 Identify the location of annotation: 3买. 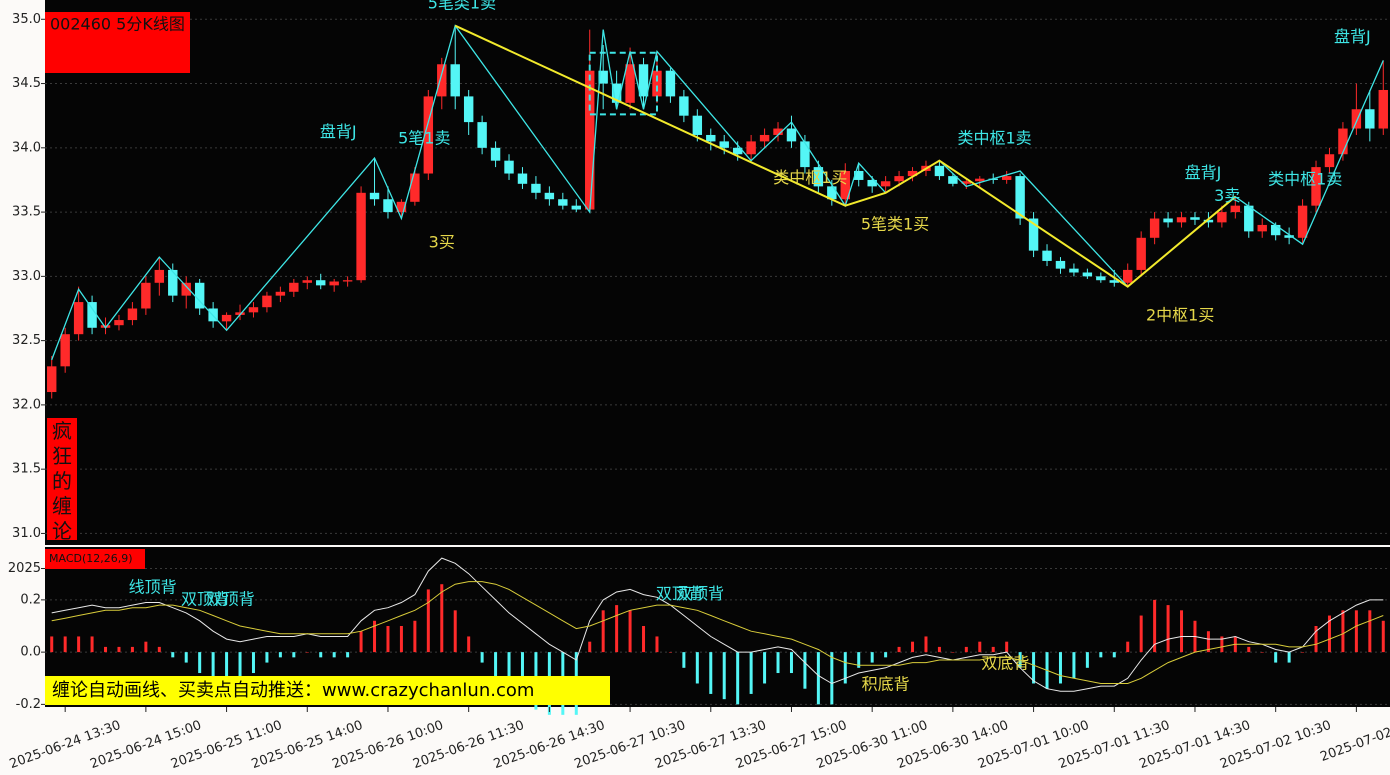
(442, 241).